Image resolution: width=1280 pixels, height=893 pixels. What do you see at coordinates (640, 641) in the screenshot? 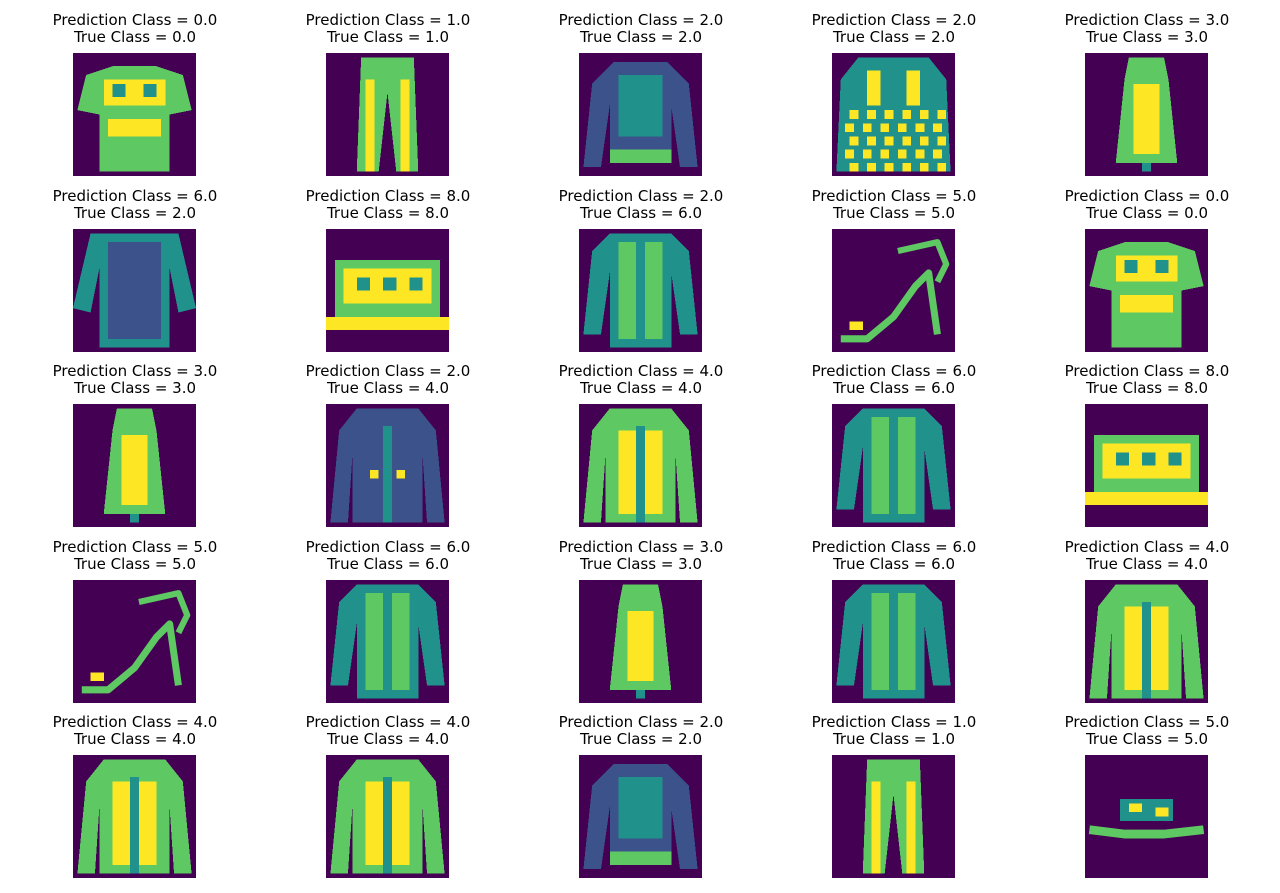
I see `panel-18-image` at bounding box center [640, 641].